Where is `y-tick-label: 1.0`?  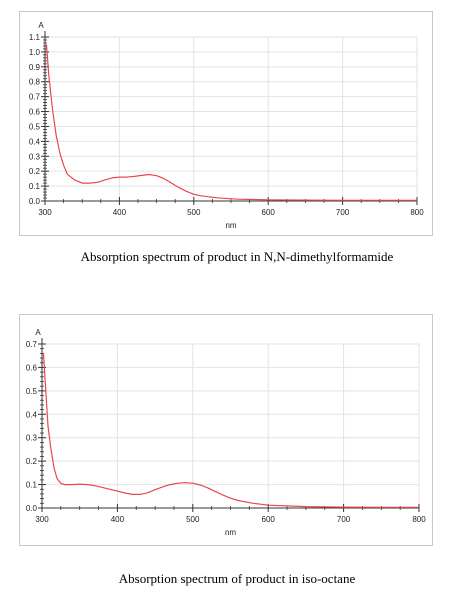
y-tick-label: 1.0 is located at coordinates (35, 52).